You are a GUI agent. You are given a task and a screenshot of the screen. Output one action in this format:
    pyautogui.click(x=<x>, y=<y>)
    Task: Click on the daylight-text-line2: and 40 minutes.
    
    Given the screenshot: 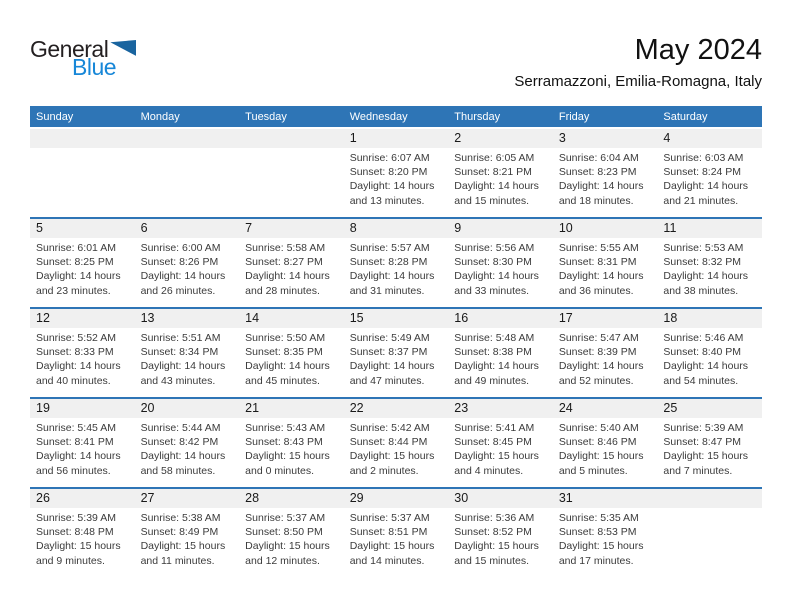 What is the action you would take?
    pyautogui.click(x=73, y=380)
    